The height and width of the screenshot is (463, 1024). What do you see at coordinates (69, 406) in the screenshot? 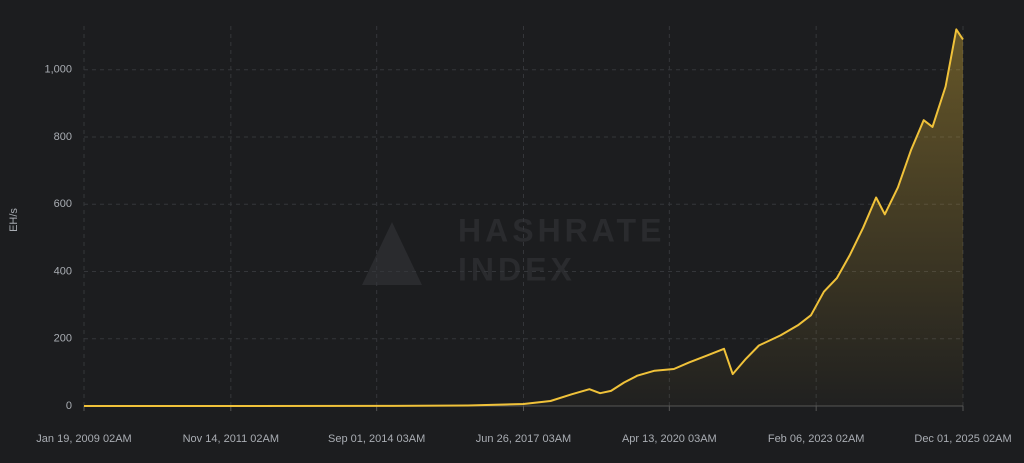
I see `y-tick-label: 0` at bounding box center [69, 406].